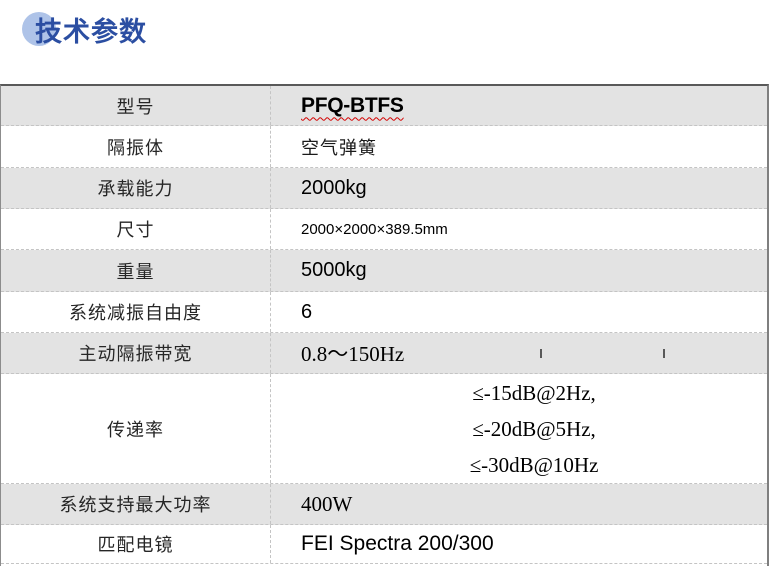 The width and height of the screenshot is (769, 566). I want to click on transmissibility-line-2: ≤-20dB@5Hz,, so click(534, 428).